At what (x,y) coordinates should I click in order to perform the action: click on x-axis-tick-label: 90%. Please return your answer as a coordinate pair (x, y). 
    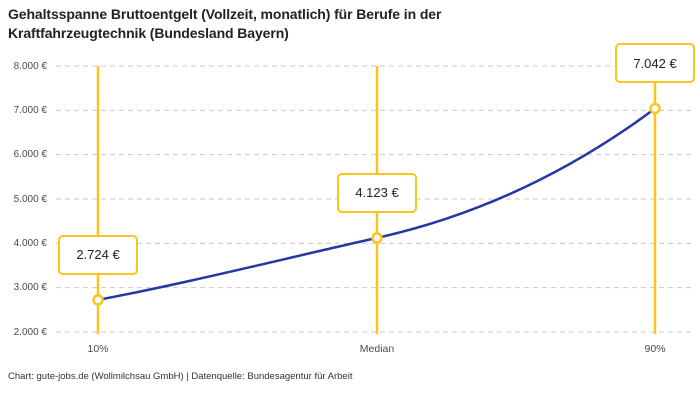
    Looking at the image, I should click on (655, 349).